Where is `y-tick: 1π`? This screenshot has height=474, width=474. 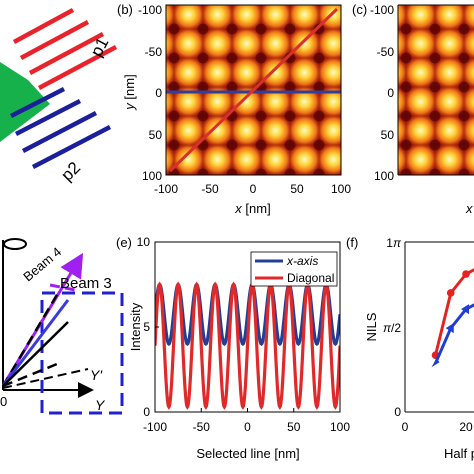 y-tick: 1π is located at coordinates (394, 243).